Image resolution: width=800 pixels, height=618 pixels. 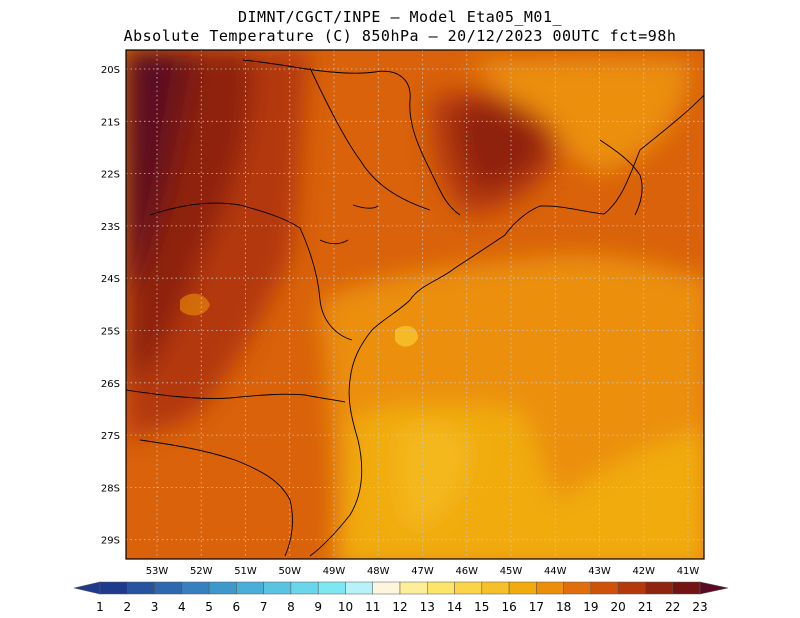 What do you see at coordinates (245, 571) in the screenshot?
I see `lon-label: 51W` at bounding box center [245, 571].